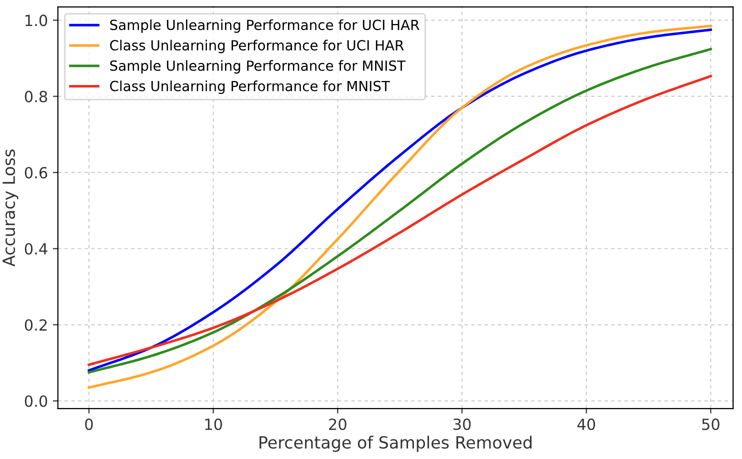 Image resolution: width=742 pixels, height=459 pixels. Describe the element at coordinates (250, 87) in the screenshot. I see `legend-label: Class Unlearning Performance for MNIST` at that location.